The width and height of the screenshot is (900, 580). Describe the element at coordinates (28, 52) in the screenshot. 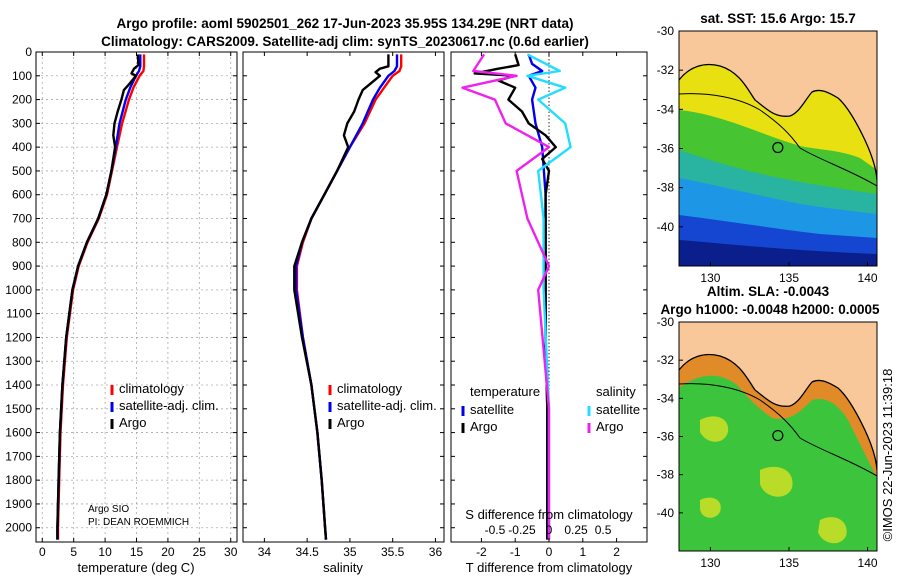

I see `depth-tick-label-0: 0` at that location.